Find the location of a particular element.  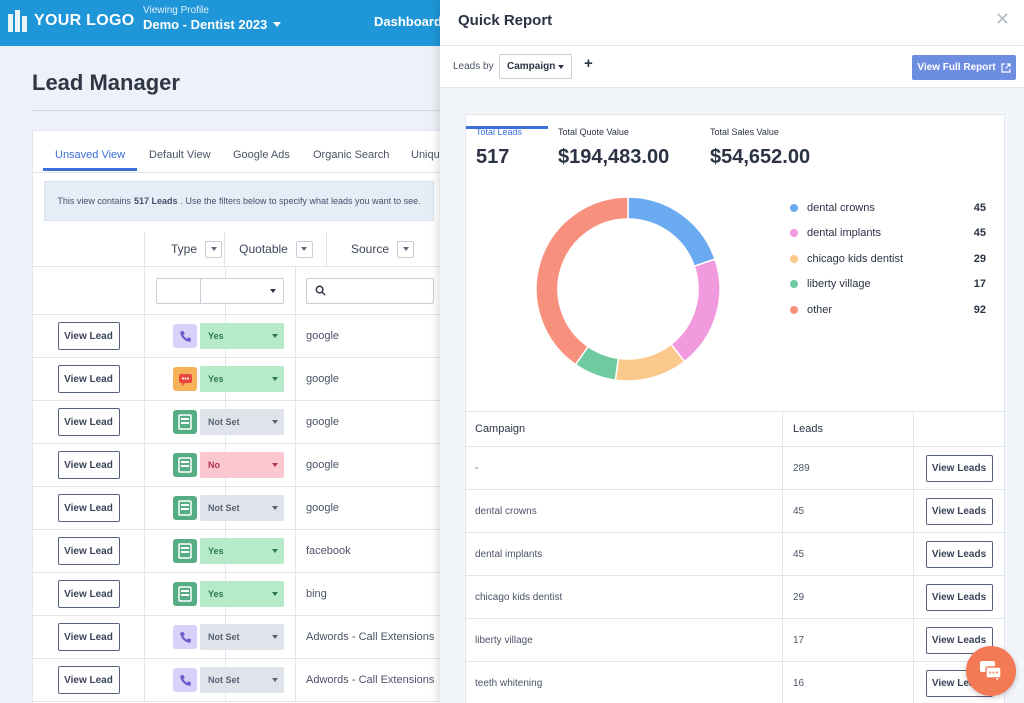

tab-unique: Uniqu is located at coordinates (425, 155).